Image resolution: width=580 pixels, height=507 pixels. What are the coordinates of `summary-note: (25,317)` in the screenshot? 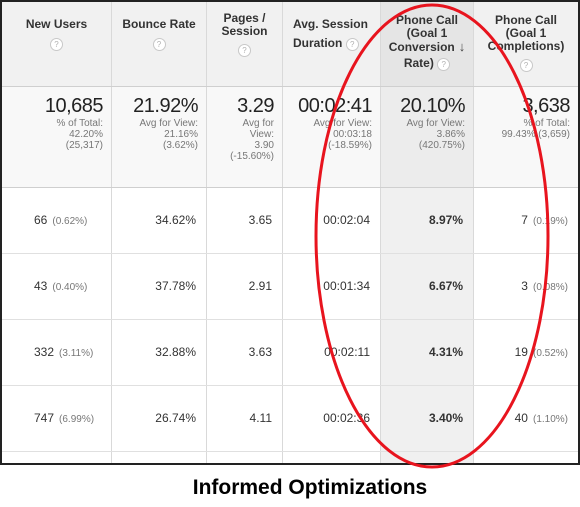 It's located at (84, 145).